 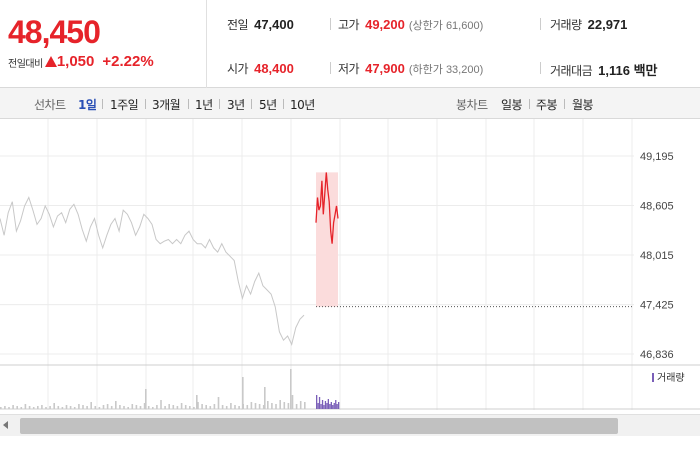 I want to click on scroll-left-arrow-icon, so click(x=5, y=425).